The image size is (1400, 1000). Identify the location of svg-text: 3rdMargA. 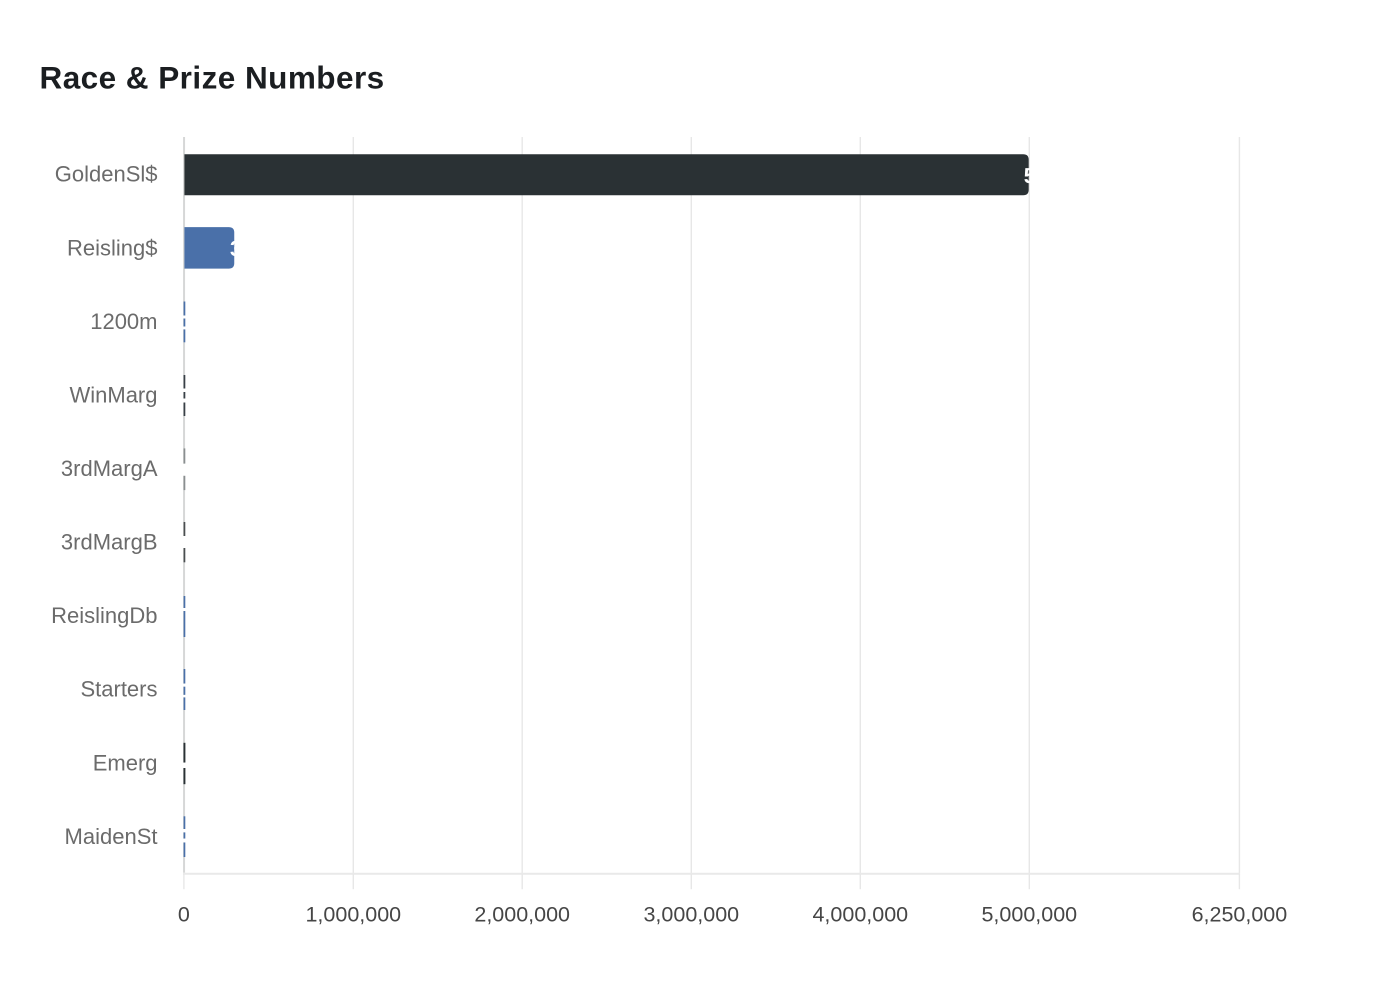
(109, 468).